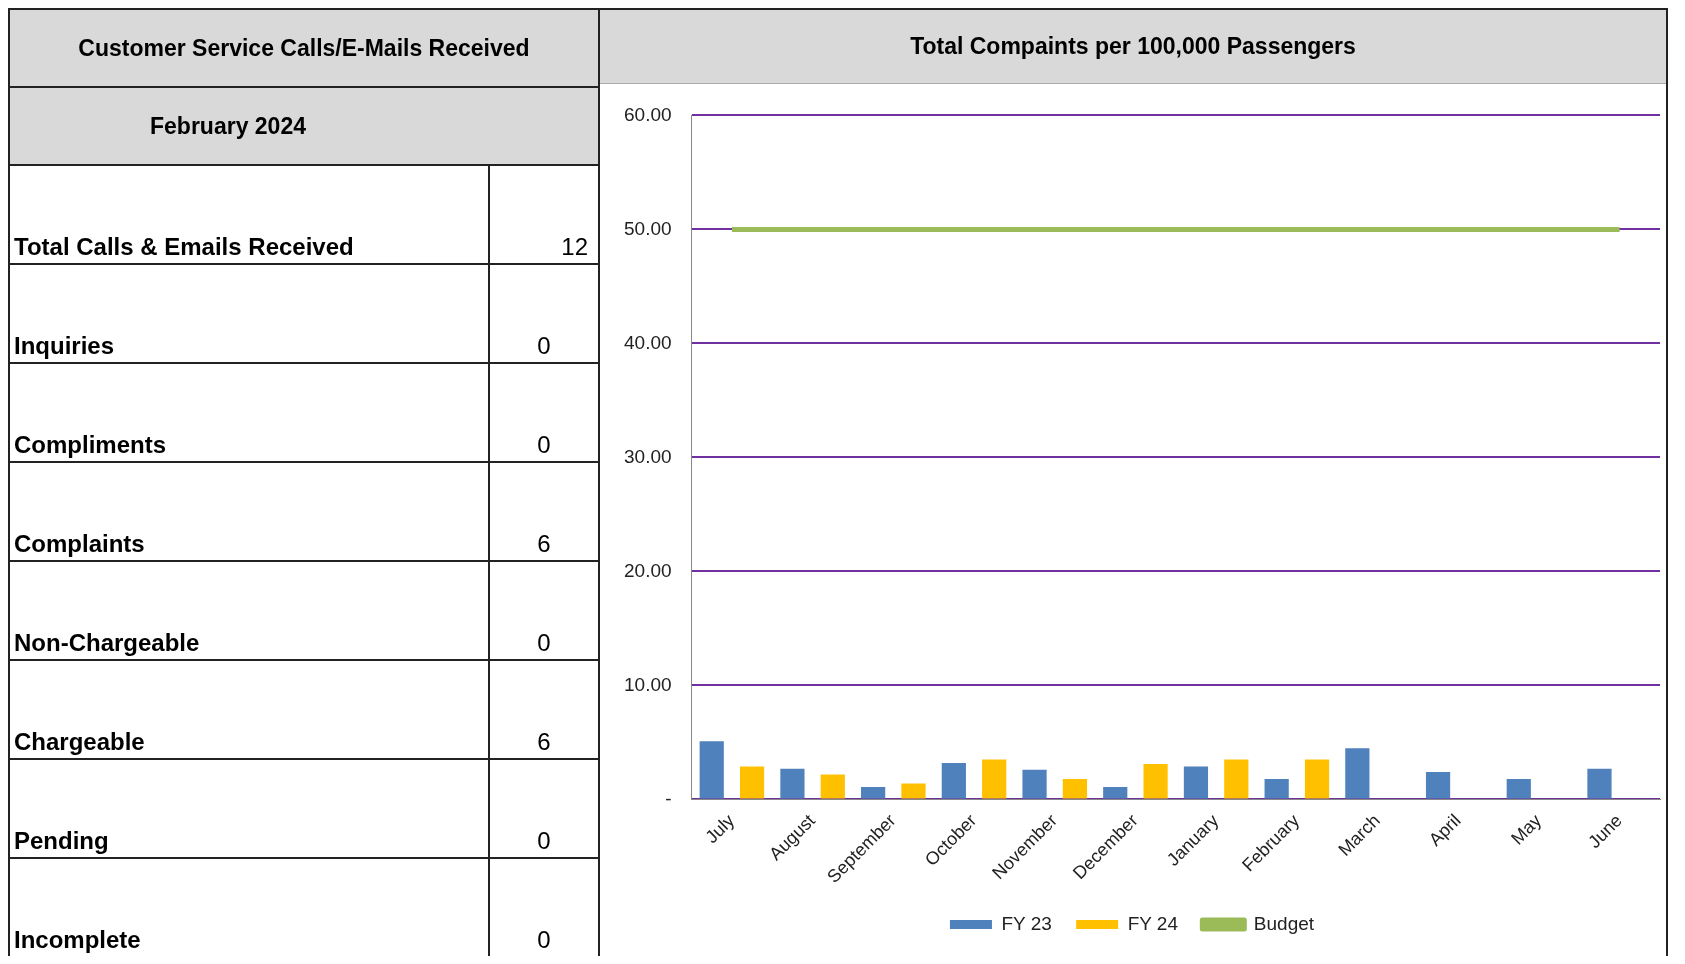 The width and height of the screenshot is (1685, 964). I want to click on data-label: 12, so click(543, 214).